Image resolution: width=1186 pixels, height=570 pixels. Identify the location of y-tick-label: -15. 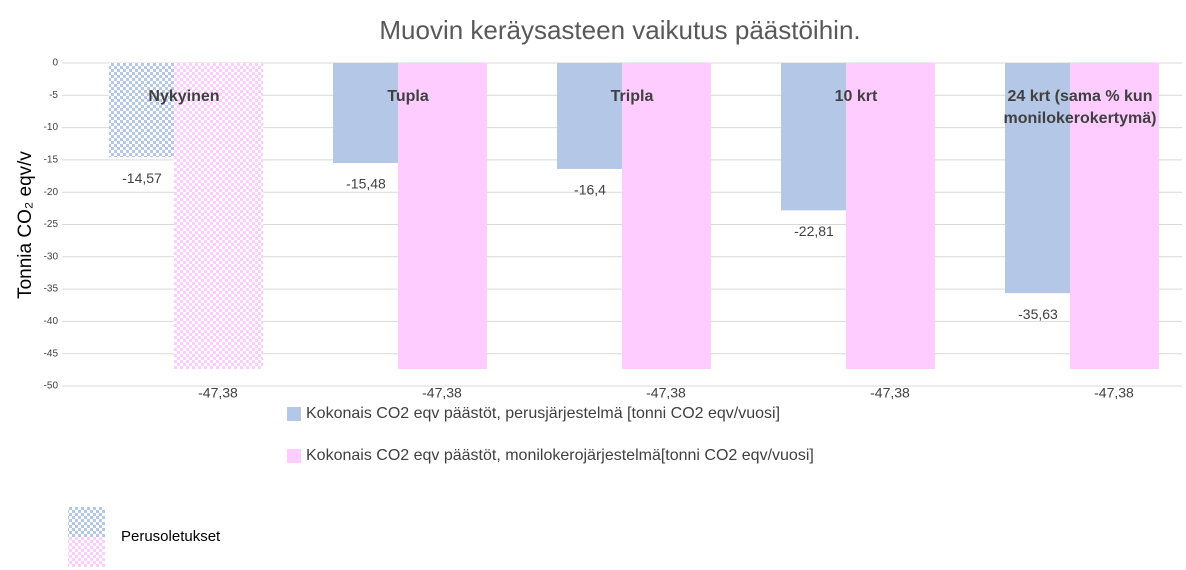
(51, 160).